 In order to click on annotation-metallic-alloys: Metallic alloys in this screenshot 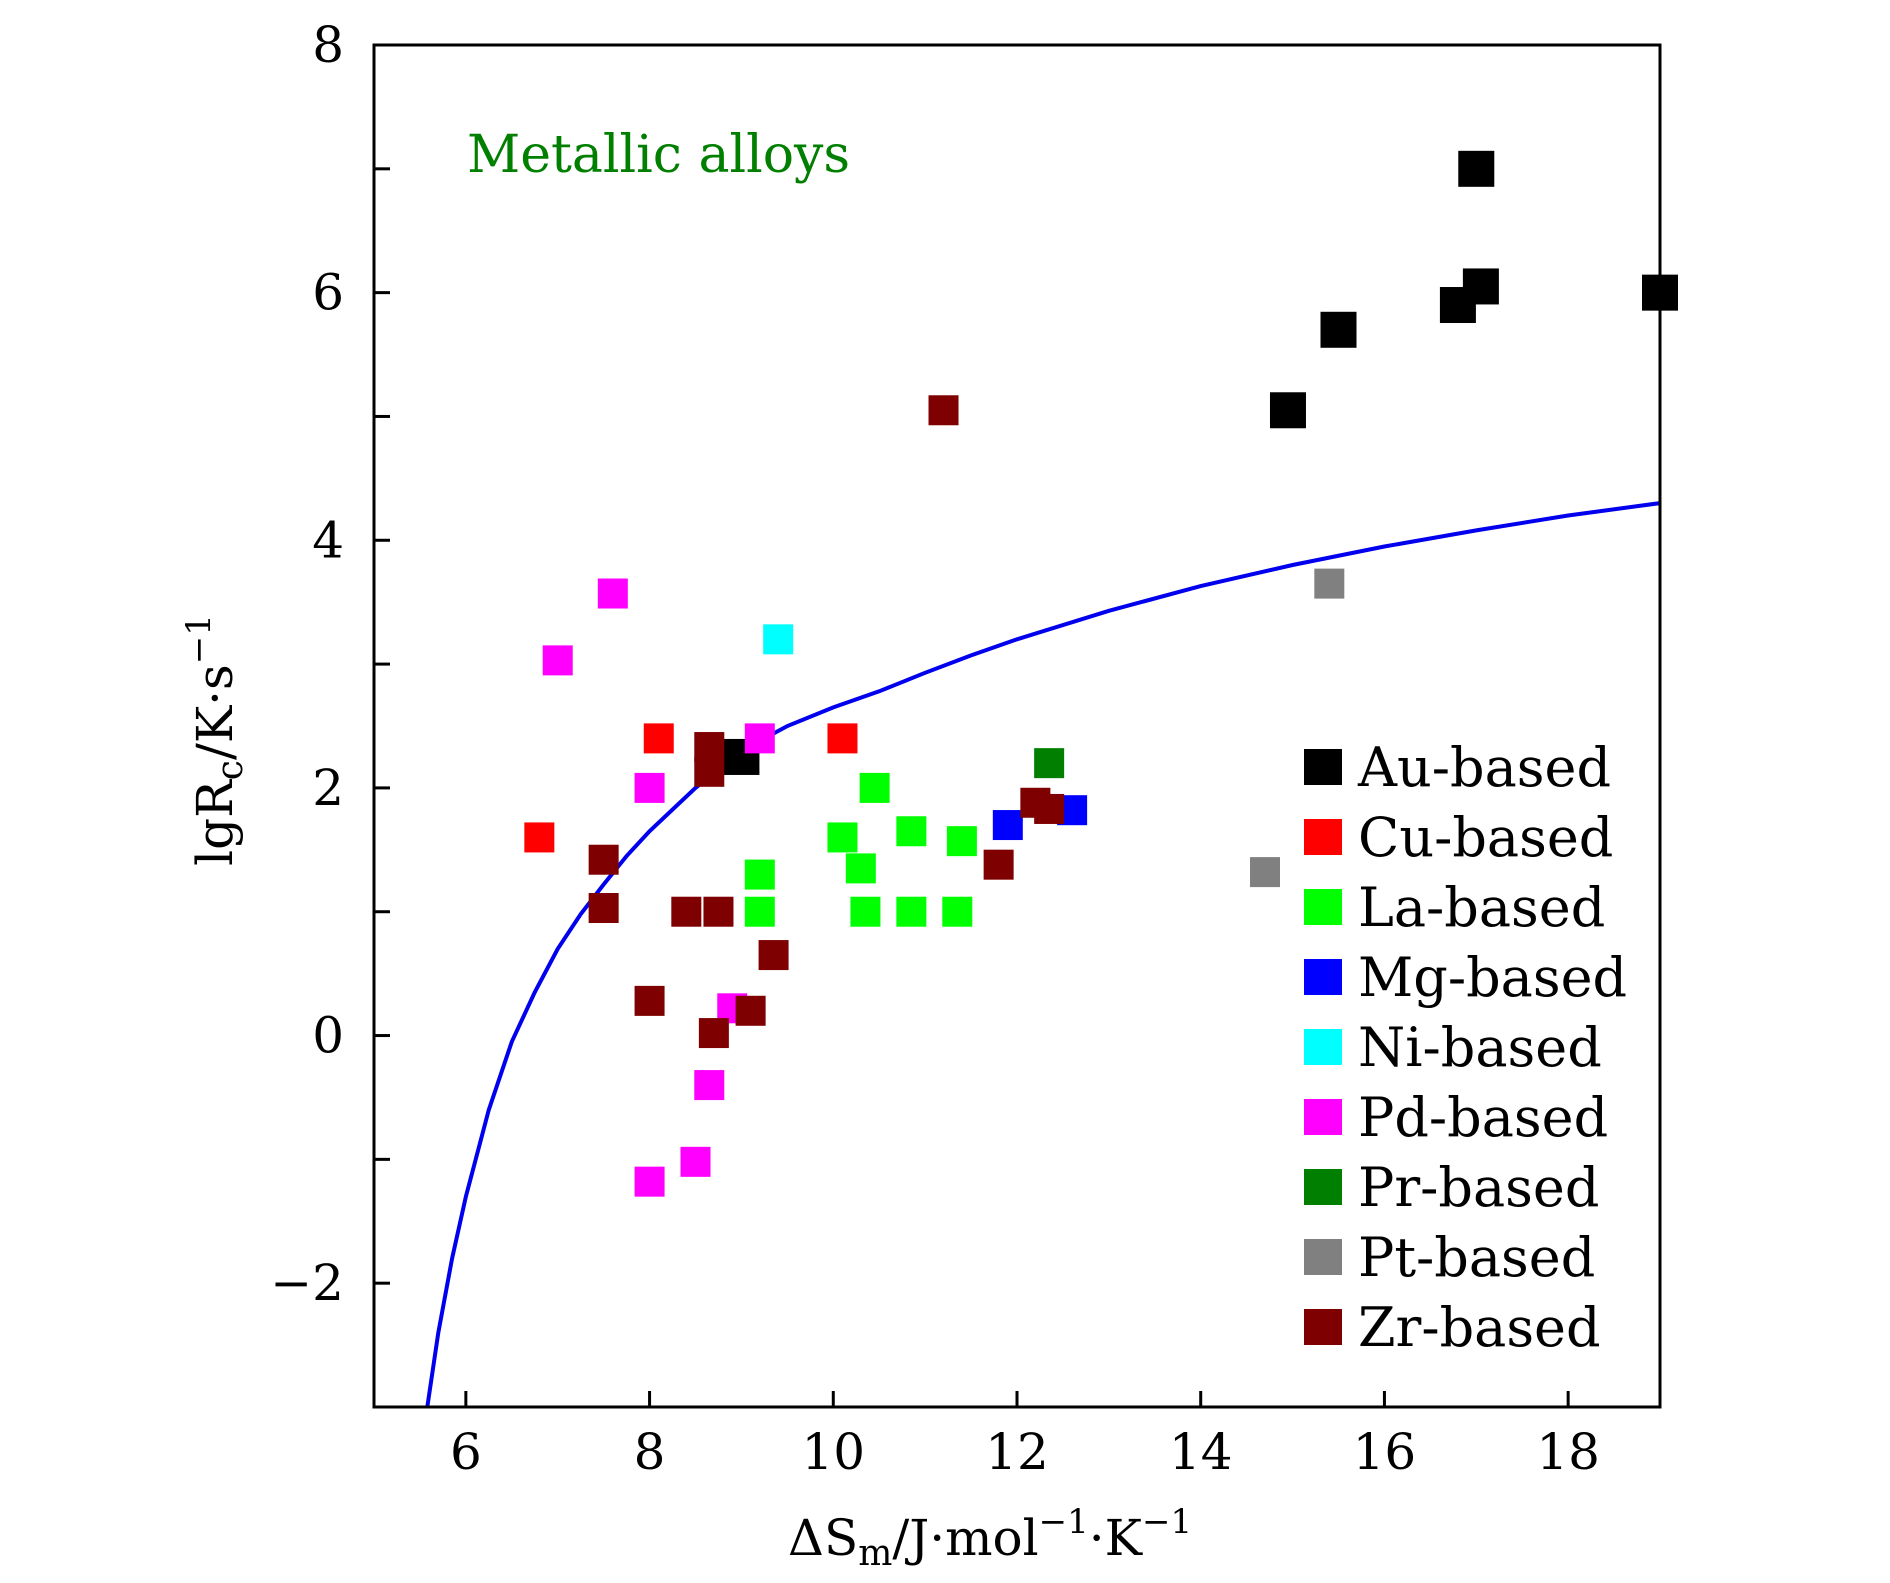, I will do `click(658, 155)`.